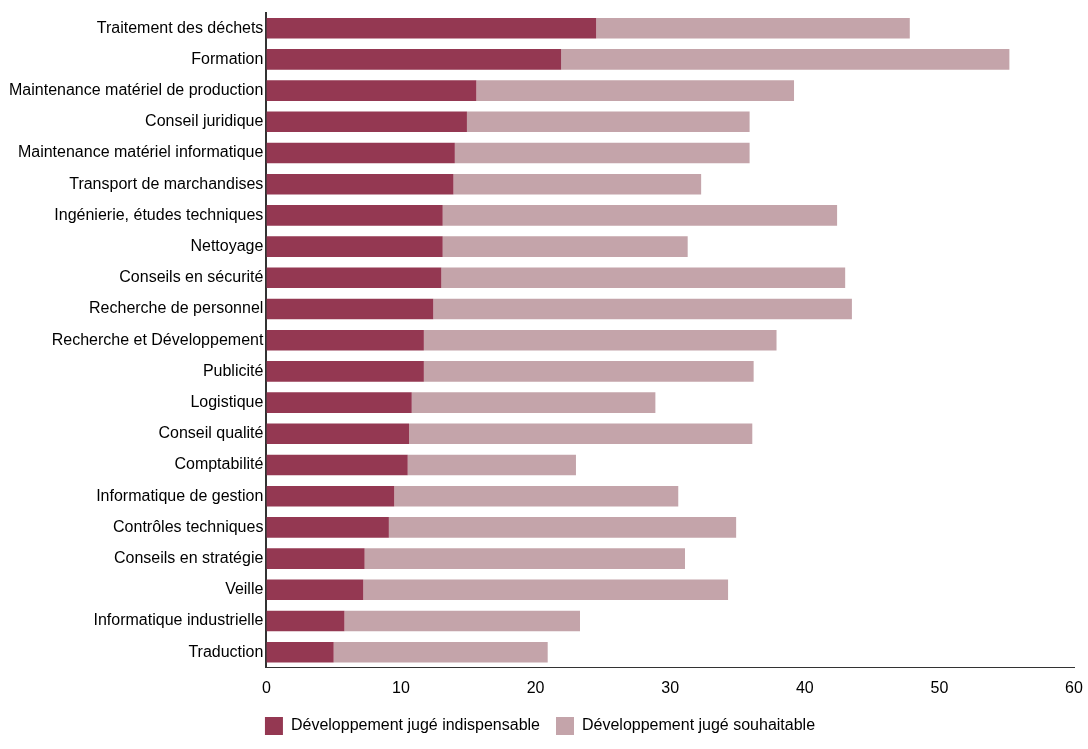  What do you see at coordinates (188, 526) in the screenshot?
I see `y-tick-label: Contrôles techniques` at bounding box center [188, 526].